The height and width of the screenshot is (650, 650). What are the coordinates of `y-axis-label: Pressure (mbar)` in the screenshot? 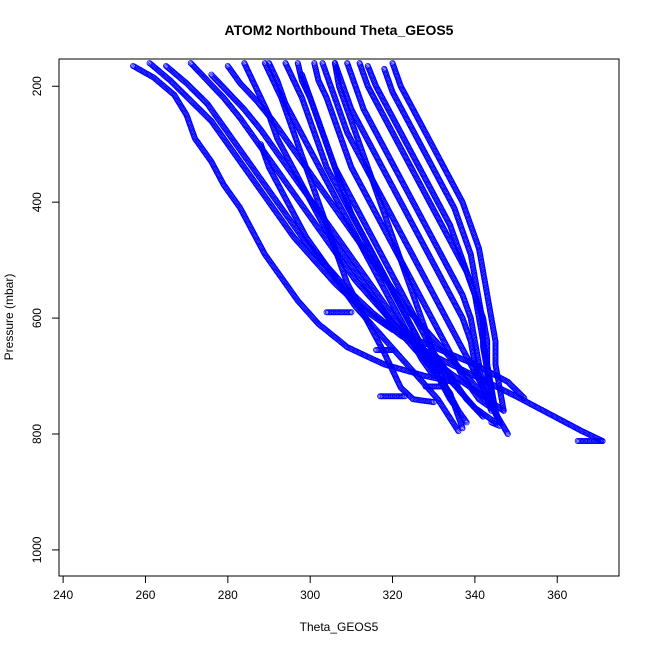 It's located at (9, 317).